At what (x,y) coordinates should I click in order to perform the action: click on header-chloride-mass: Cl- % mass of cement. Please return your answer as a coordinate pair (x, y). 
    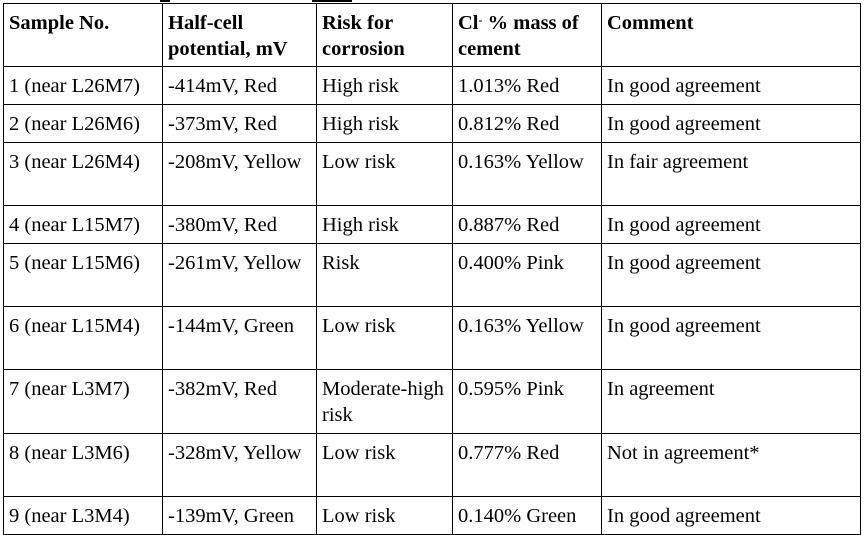
    Looking at the image, I should click on (527, 35).